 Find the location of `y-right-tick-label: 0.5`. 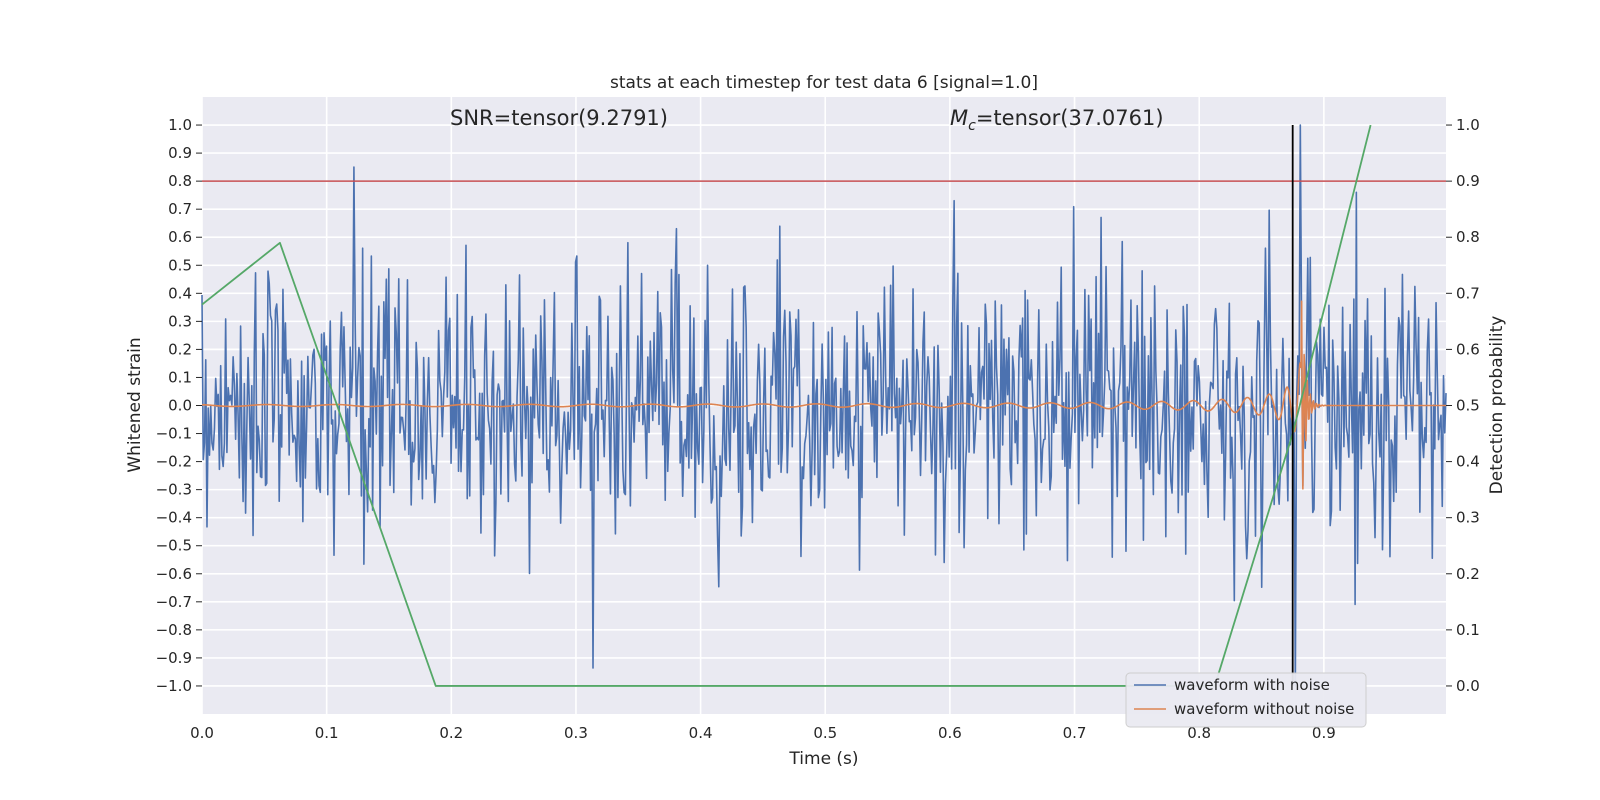

y-right-tick-label: 0.5 is located at coordinates (1468, 406).